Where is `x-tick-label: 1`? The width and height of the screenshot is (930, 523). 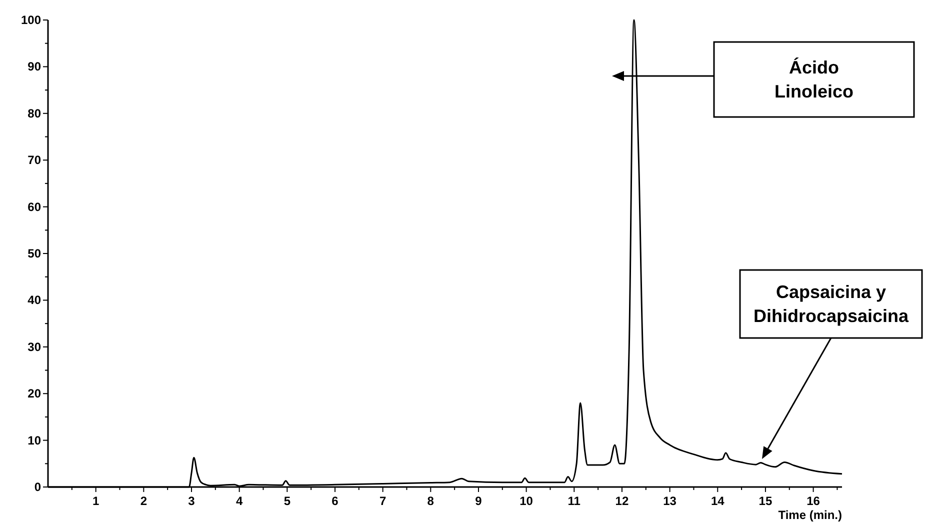
x-tick-label: 1 is located at coordinates (96, 501).